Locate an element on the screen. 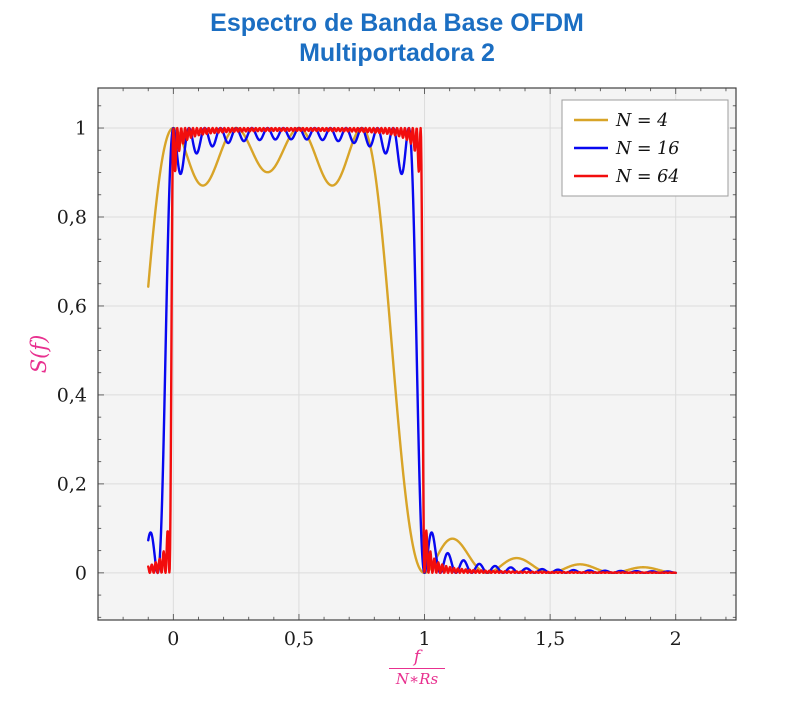  x-axis-label: f N∗Rs is located at coordinates (417, 668).